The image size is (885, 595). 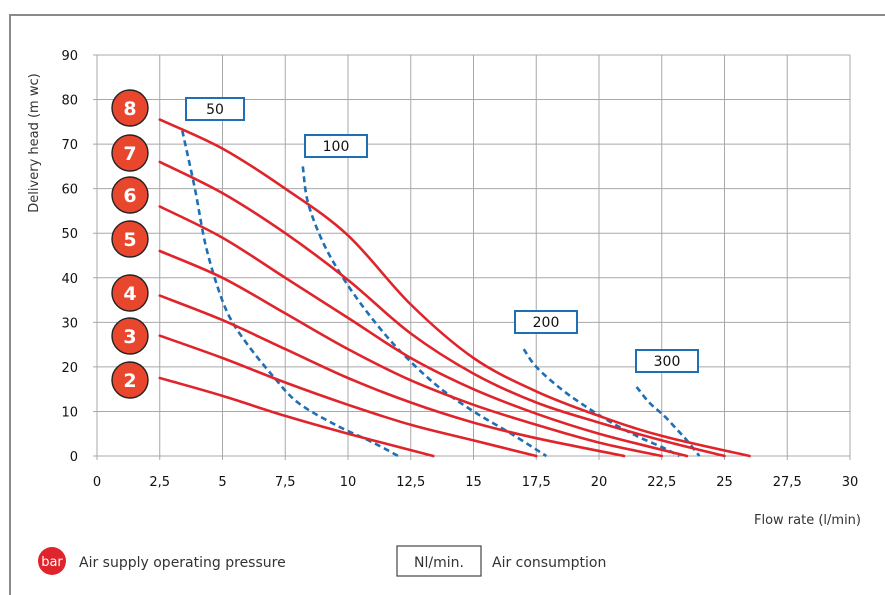 I want to click on y-tick-label: 0, so click(x=74, y=457).